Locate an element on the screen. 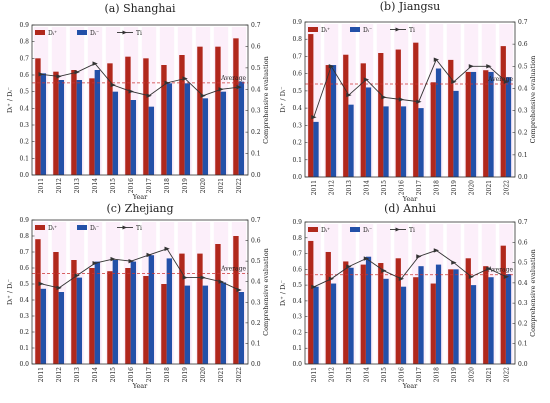 The width and height of the screenshot is (550, 403). y-tick-label: 0.8 is located at coordinates (24, 42).